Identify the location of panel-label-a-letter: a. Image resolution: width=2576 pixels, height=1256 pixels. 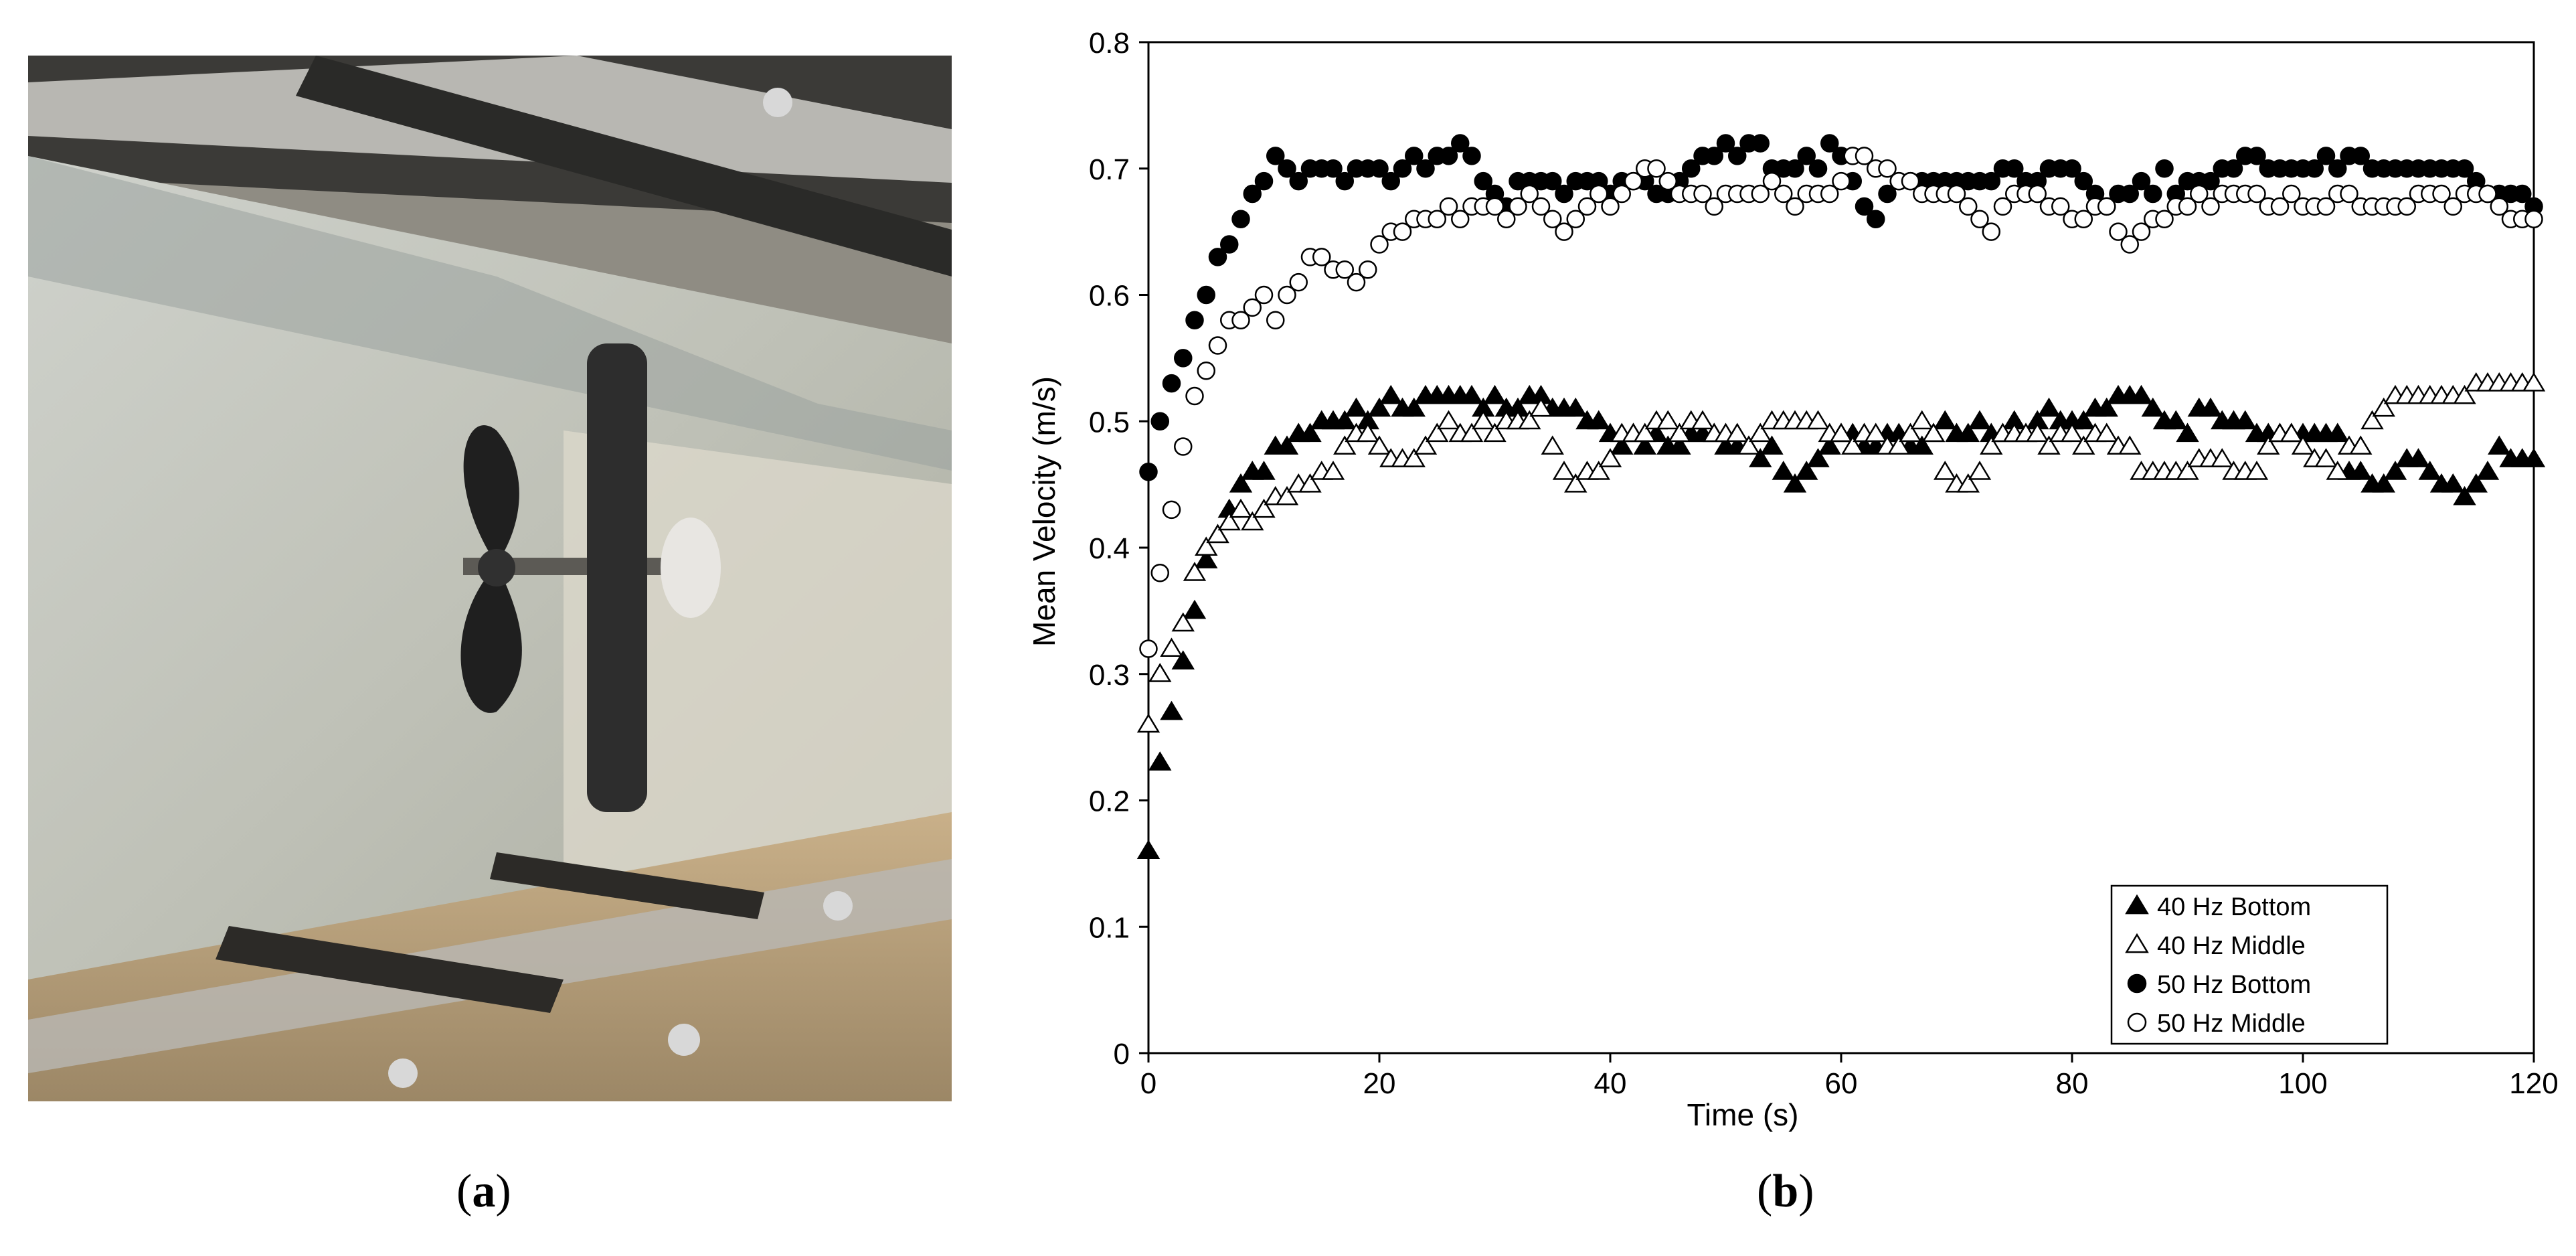
(484, 1191).